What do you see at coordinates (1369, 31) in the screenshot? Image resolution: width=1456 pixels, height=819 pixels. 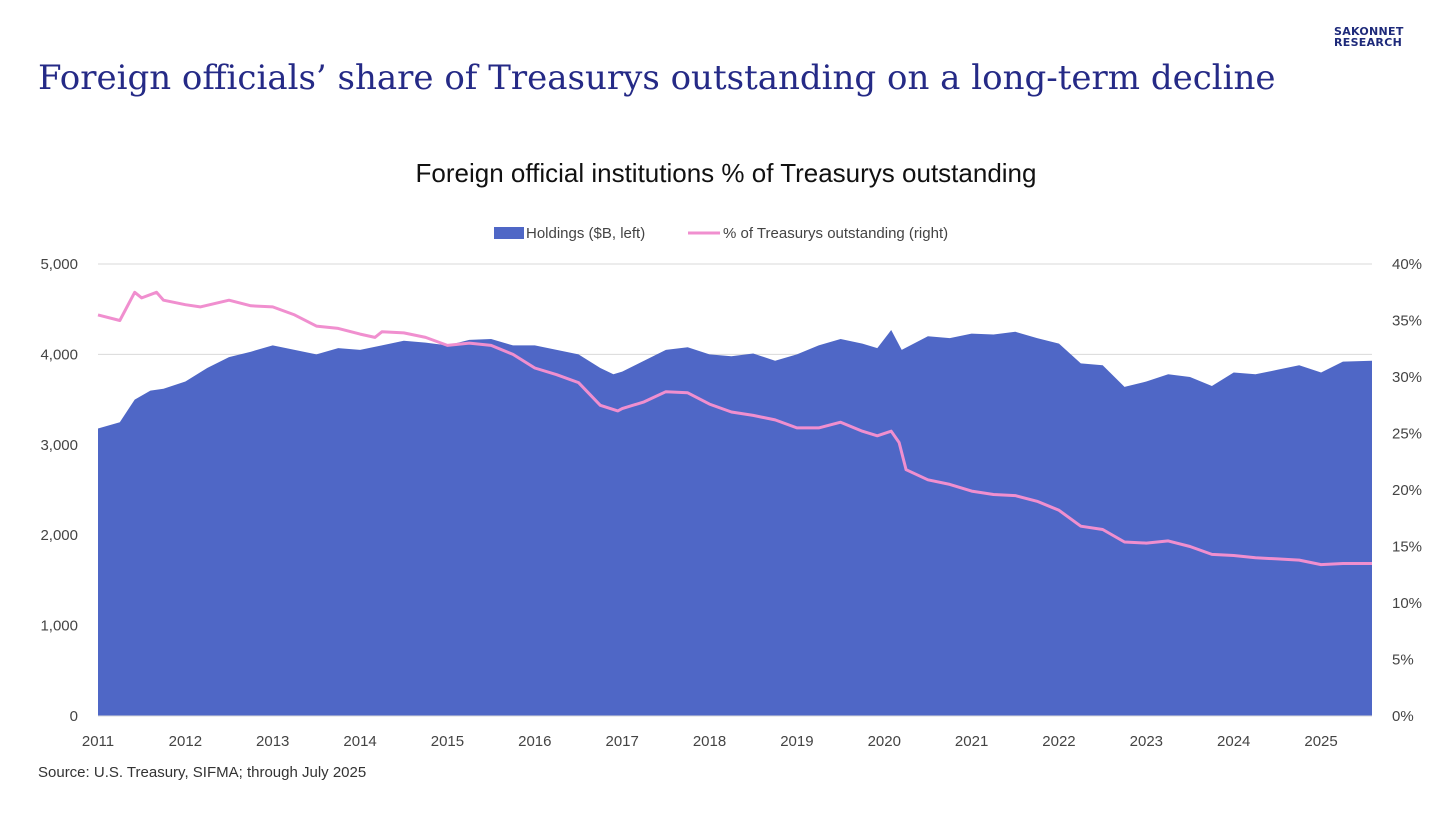 I see `brand-line-1: SAKONNET` at bounding box center [1369, 31].